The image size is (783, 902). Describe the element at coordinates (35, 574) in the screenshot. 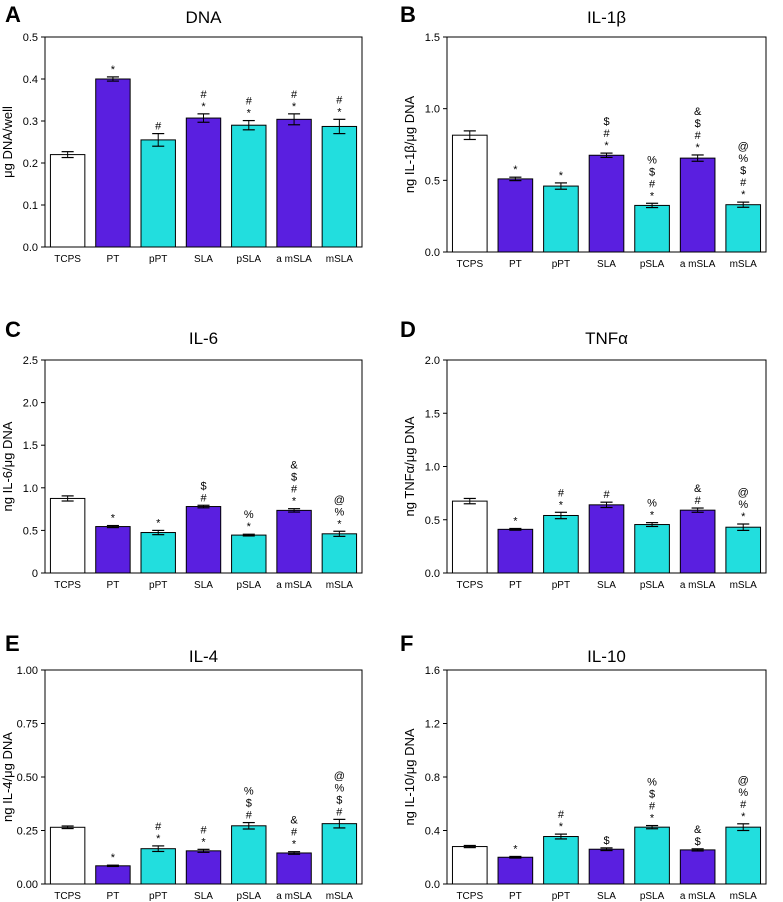

I see `y-tick-label: 0` at that location.